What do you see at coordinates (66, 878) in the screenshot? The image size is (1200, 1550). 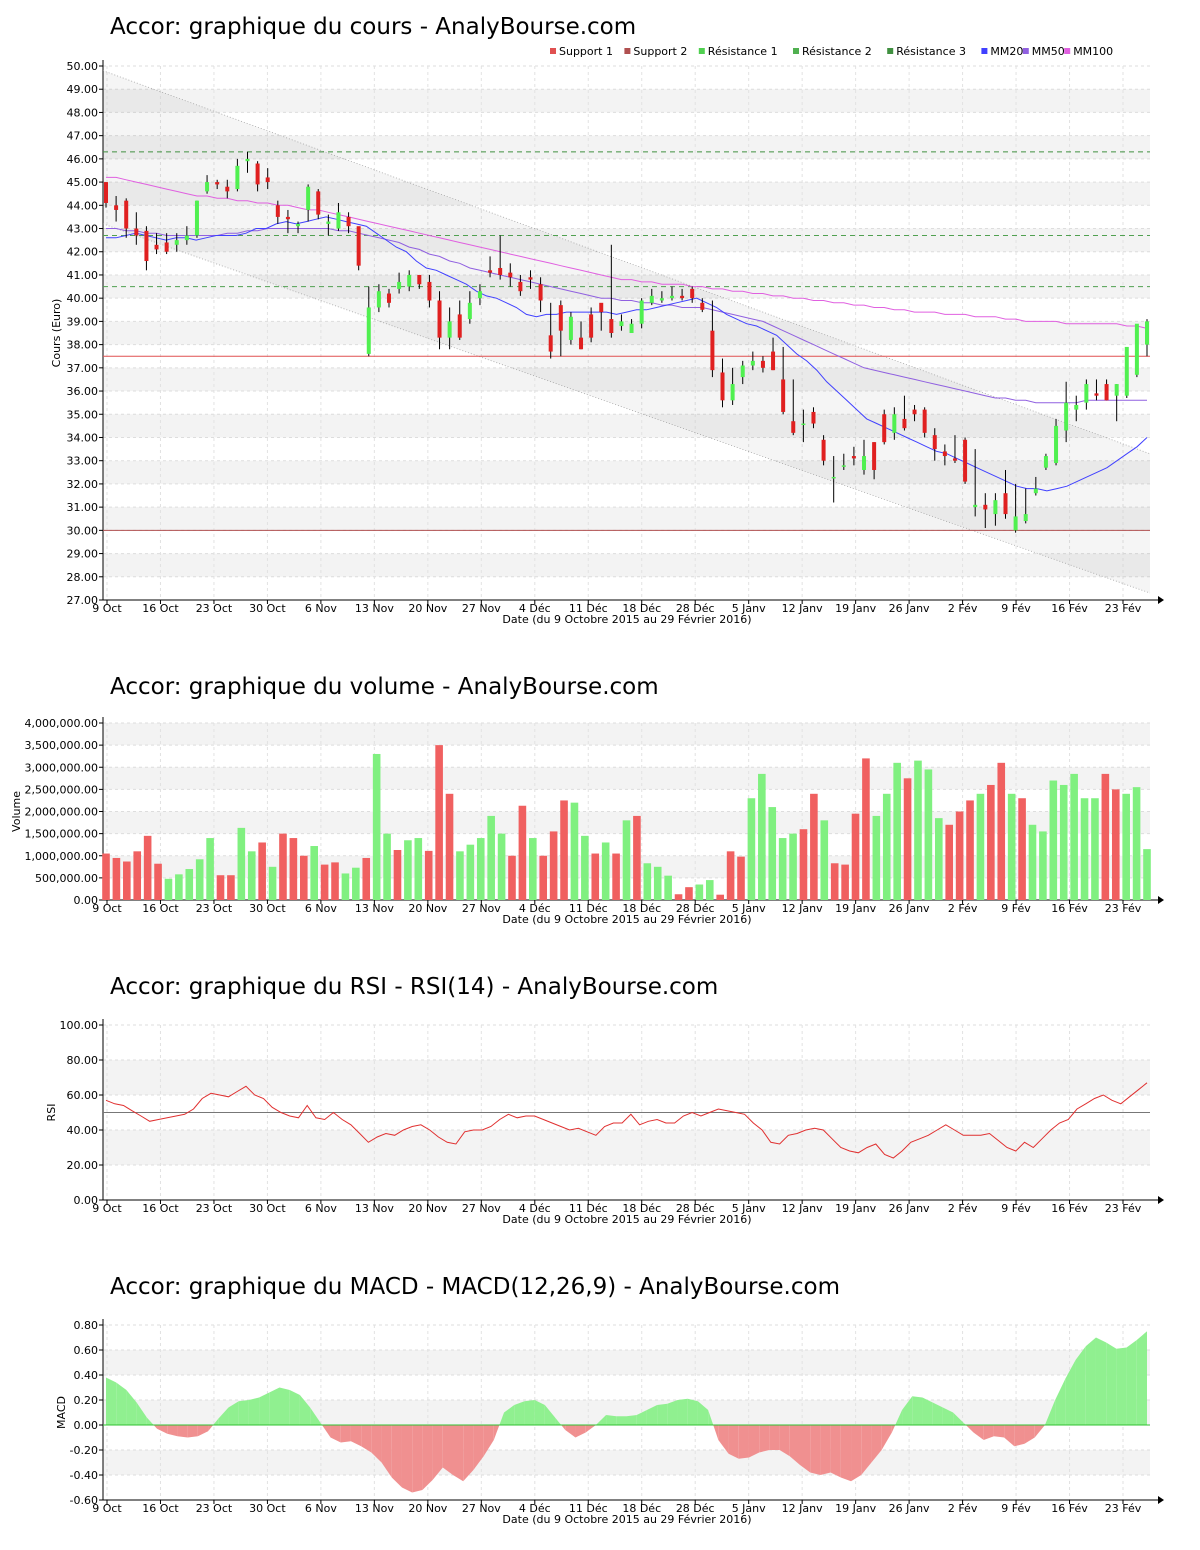 I see `y-tick-label: 500,000.00` at bounding box center [66, 878].